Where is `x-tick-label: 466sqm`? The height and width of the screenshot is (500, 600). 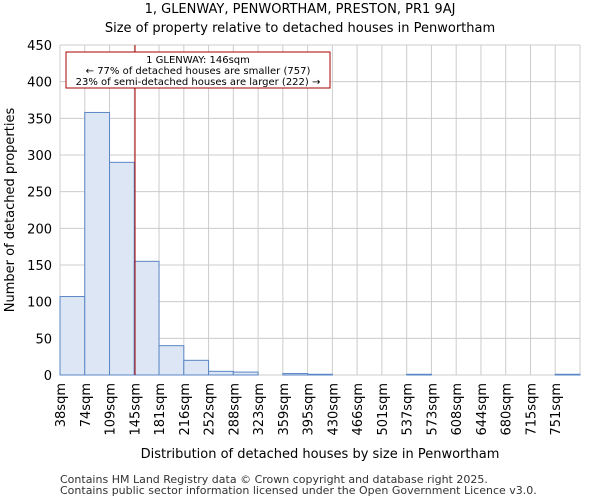 x-tick-label: 466sqm is located at coordinates (358, 409).